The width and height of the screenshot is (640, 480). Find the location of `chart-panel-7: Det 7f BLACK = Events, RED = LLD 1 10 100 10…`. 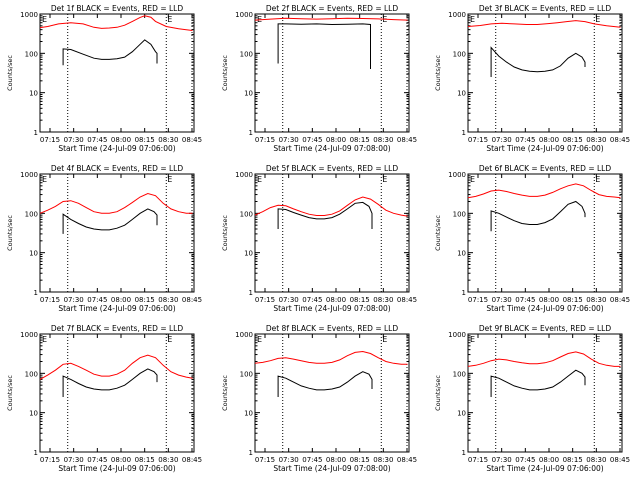

chart-panel-7: Det 7f BLACK = Events, RED = LLD 1 10 100 10… is located at coordinates (104, 398).